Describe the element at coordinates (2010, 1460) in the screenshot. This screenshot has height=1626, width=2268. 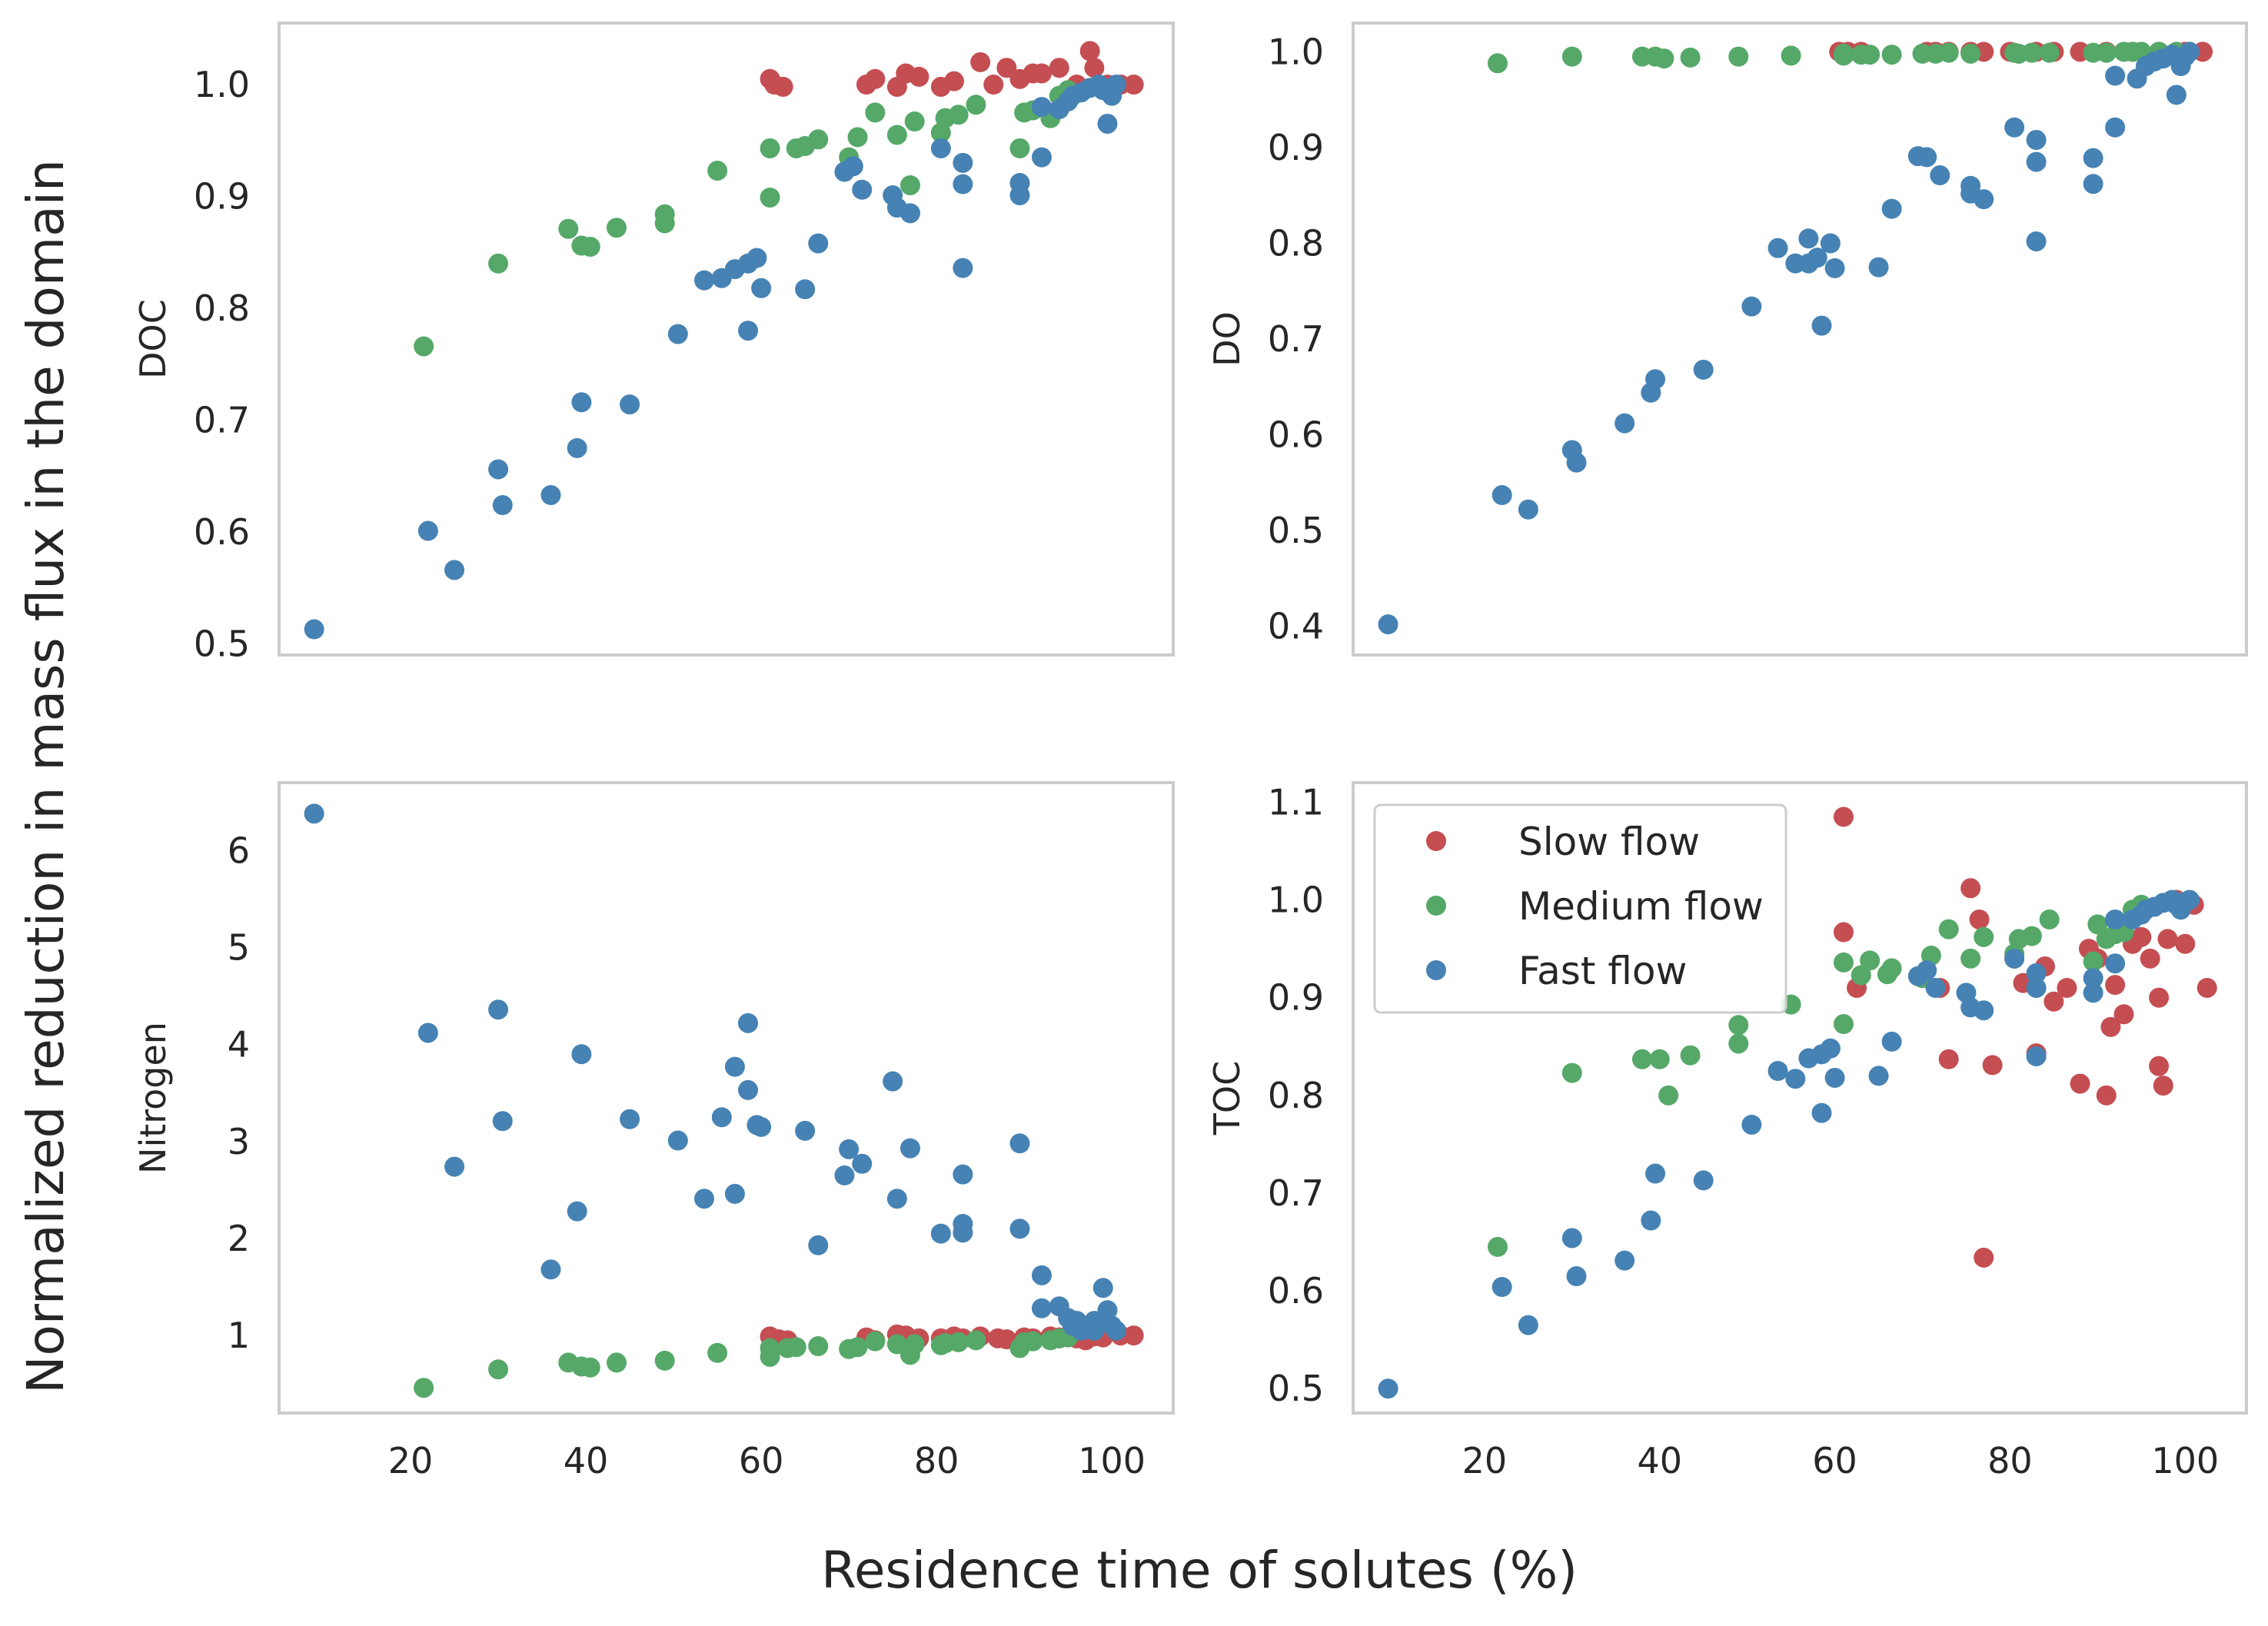
I see `toc-xtick-label: 80` at that location.